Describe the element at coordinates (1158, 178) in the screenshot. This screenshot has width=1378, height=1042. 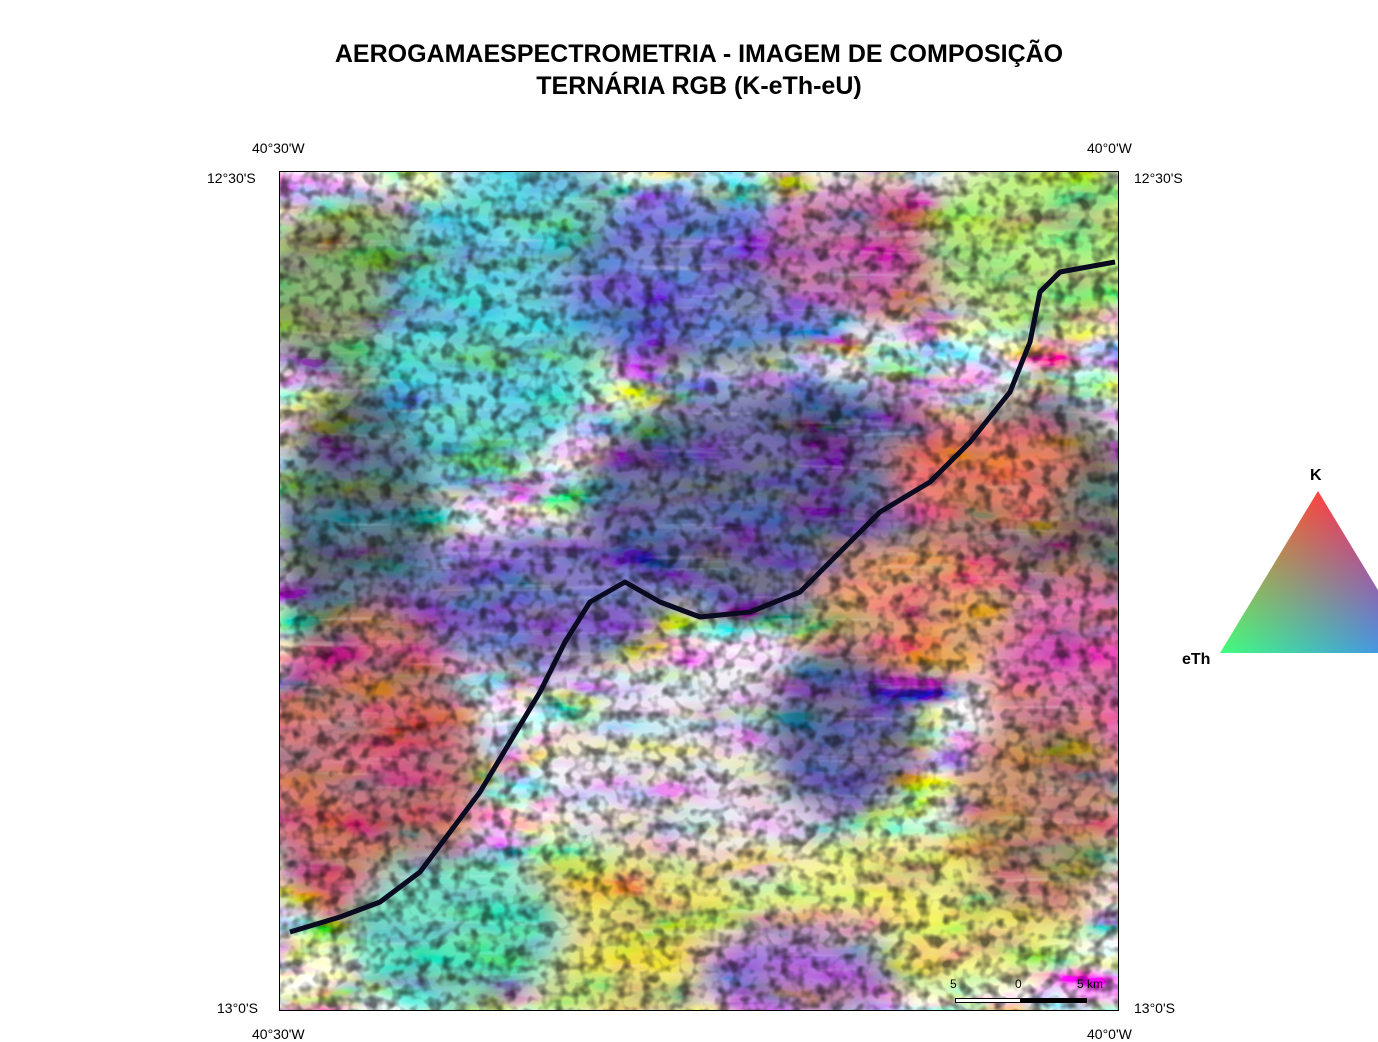
I see `coord-right-top-lat: 12°30'S` at that location.